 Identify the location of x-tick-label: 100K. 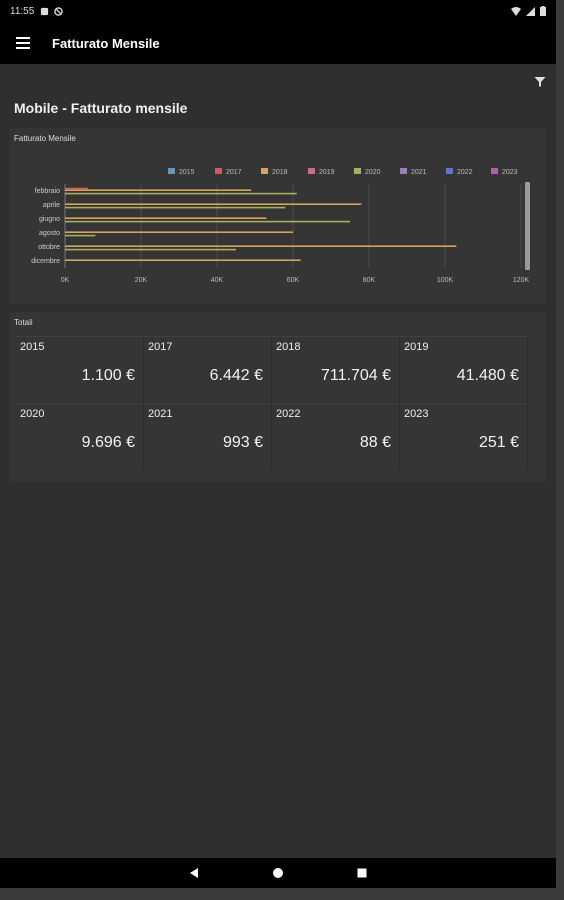
(445, 280).